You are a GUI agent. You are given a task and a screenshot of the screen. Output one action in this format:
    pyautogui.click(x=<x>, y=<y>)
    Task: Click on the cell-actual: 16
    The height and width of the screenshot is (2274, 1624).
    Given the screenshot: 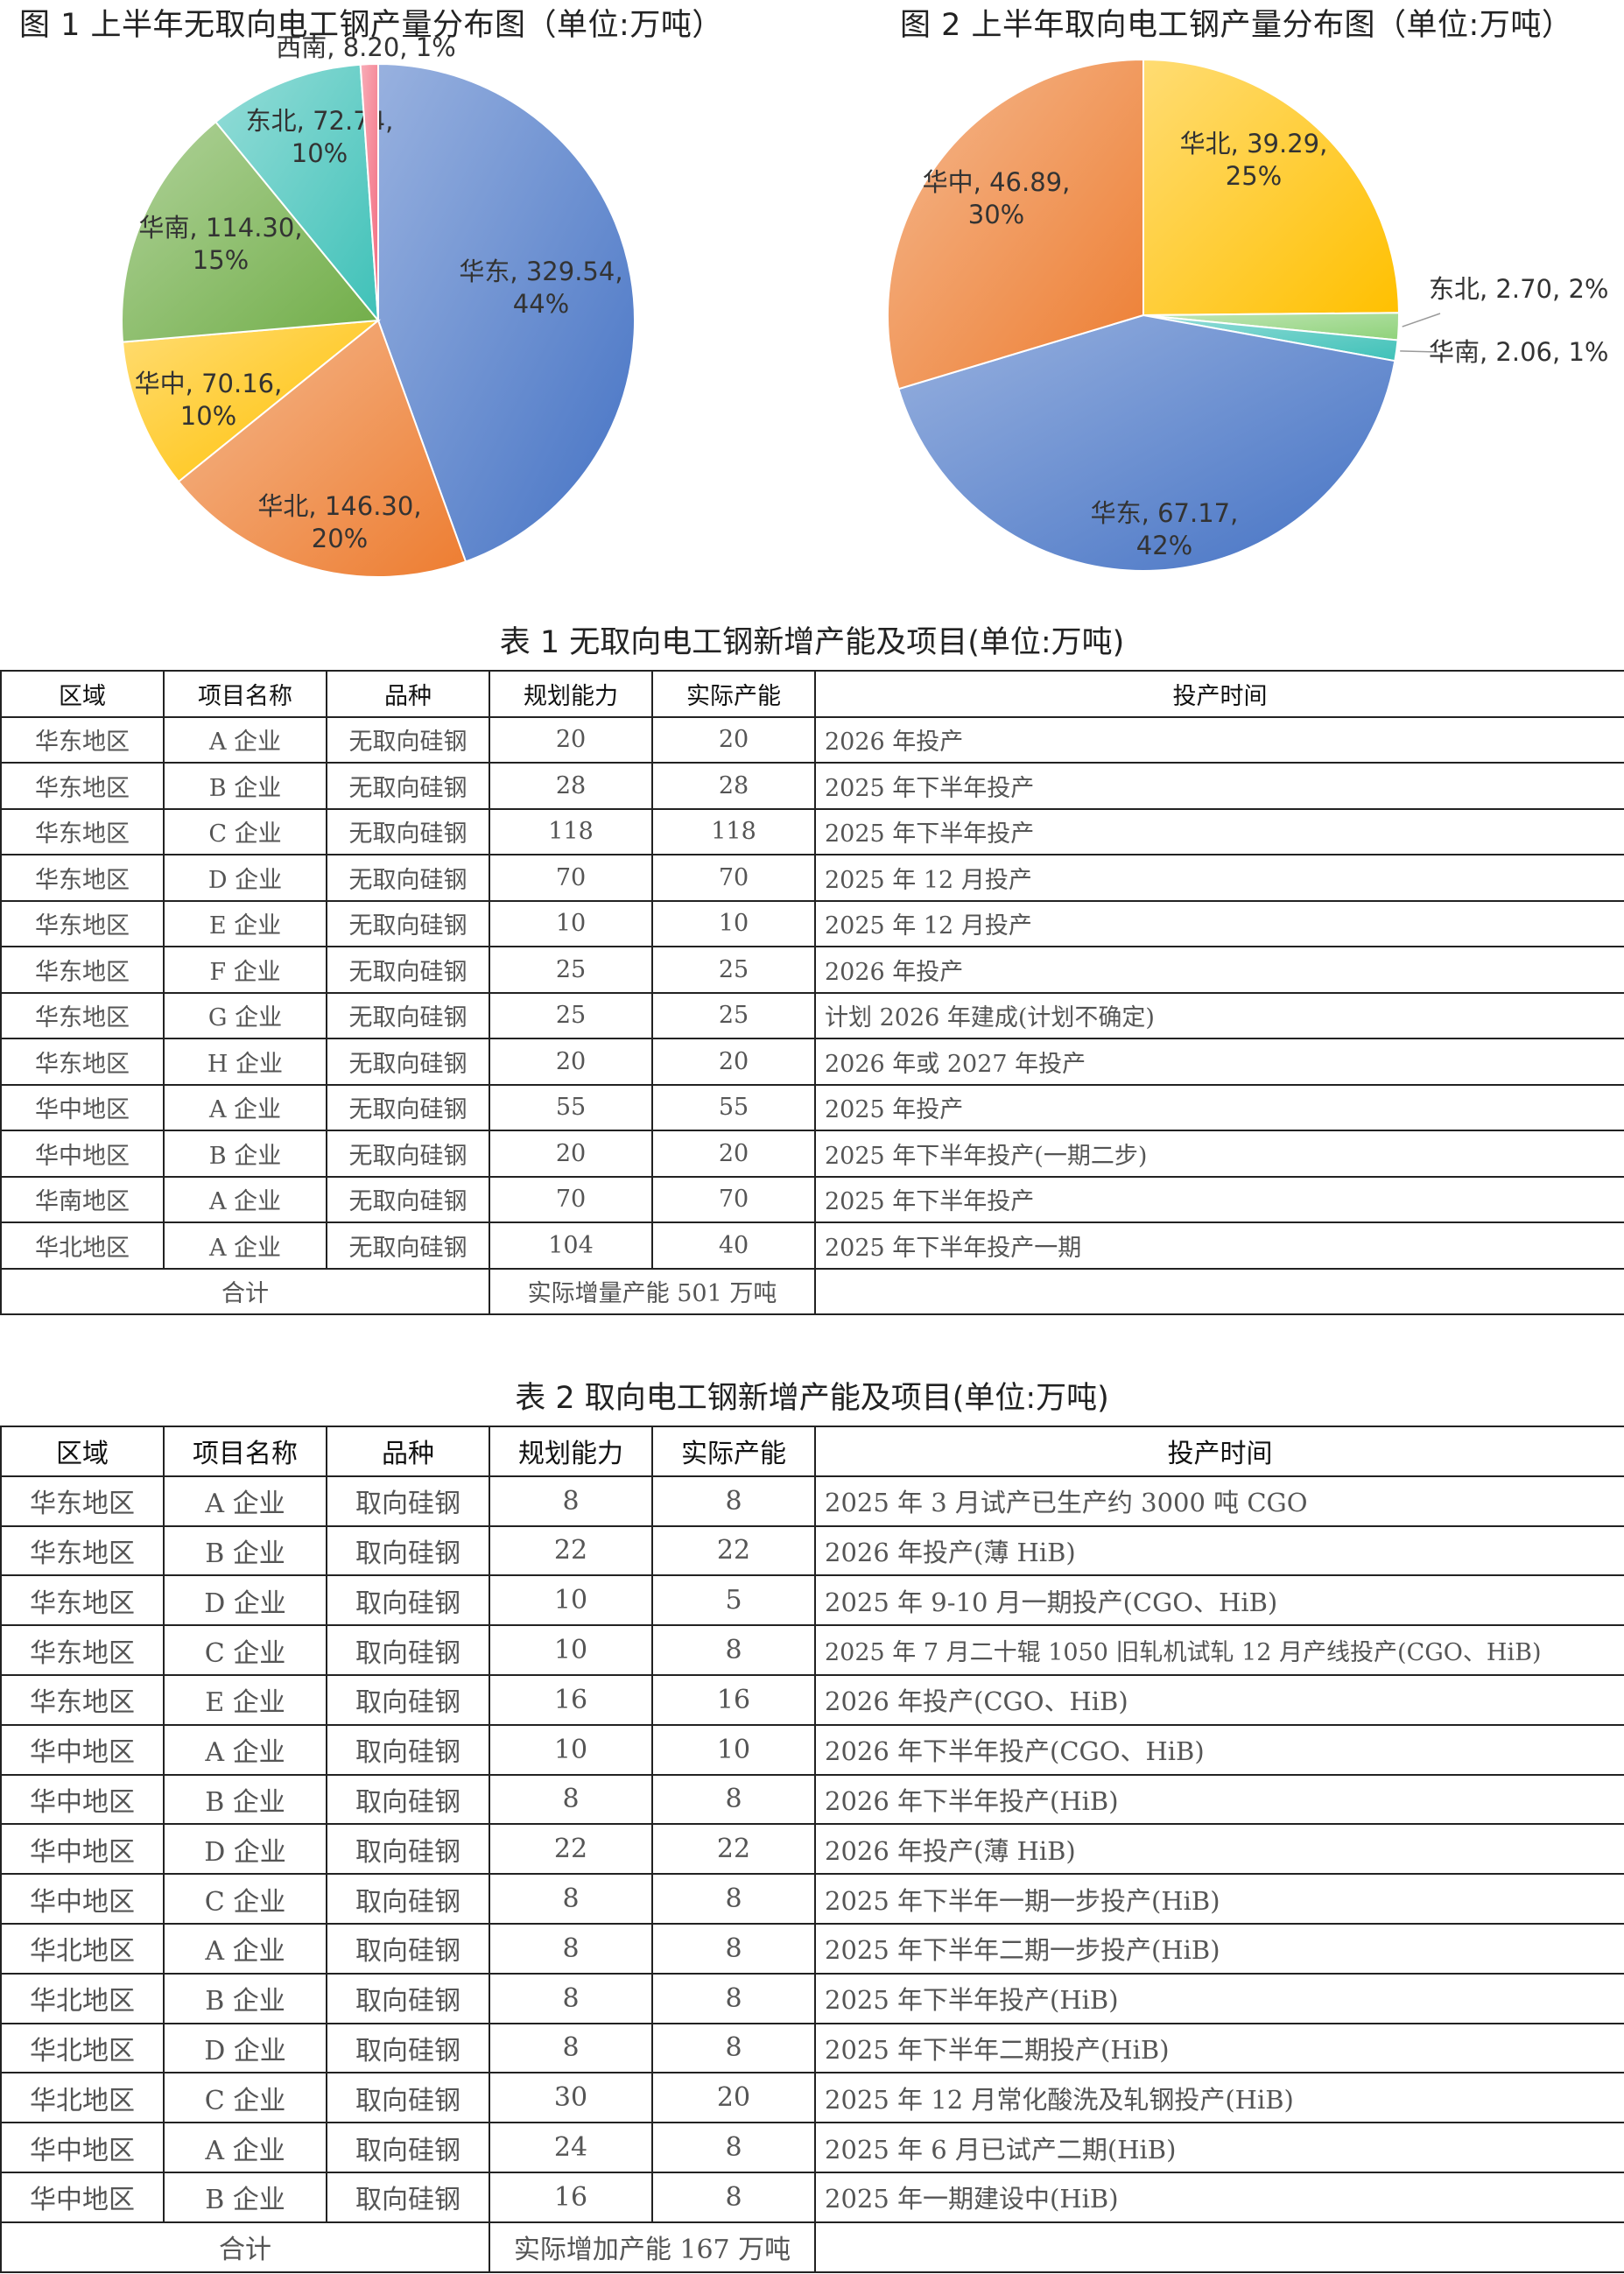 What is the action you would take?
    pyautogui.click(x=733, y=1699)
    